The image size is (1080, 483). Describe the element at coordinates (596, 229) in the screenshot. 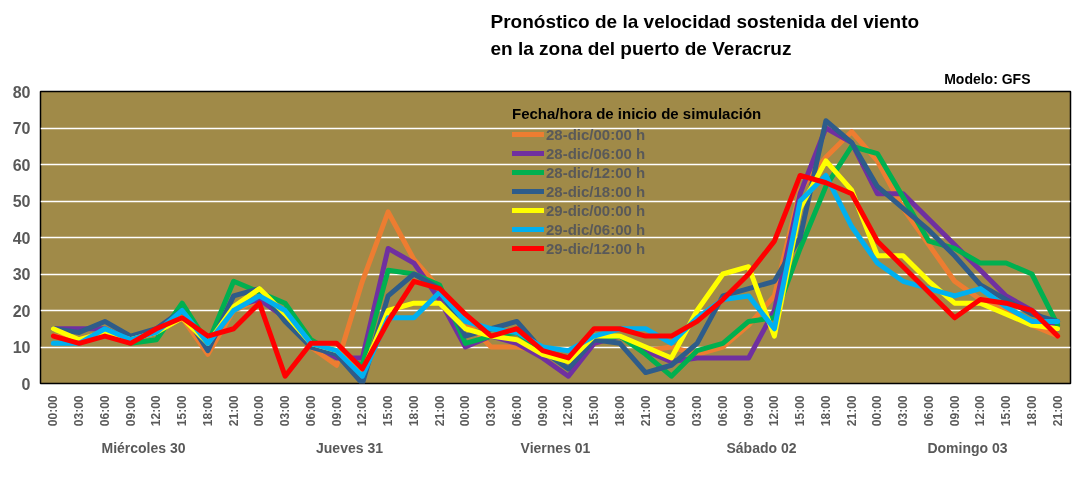

I see `legend-label: 29-dic/06:00 h` at that location.